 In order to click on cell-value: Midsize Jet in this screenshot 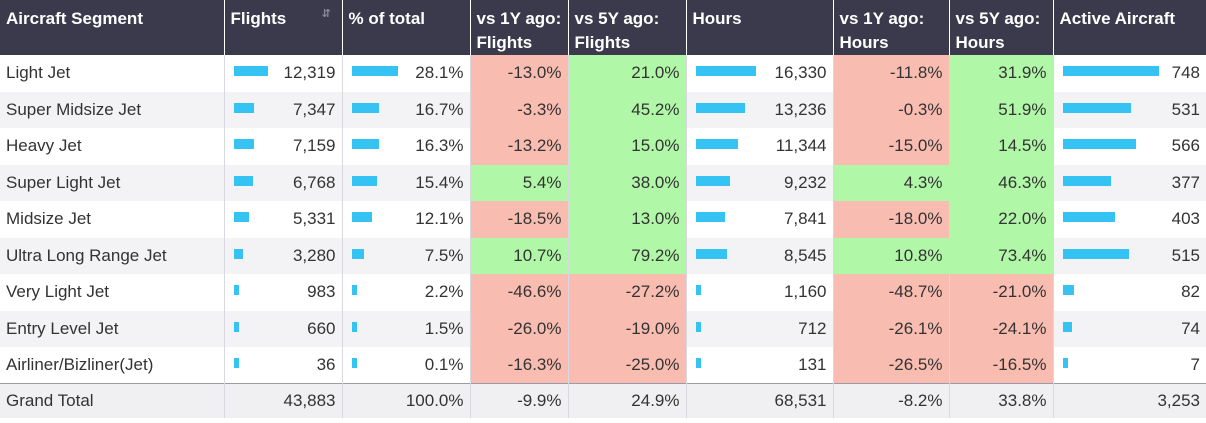, I will do `click(49, 219)`.